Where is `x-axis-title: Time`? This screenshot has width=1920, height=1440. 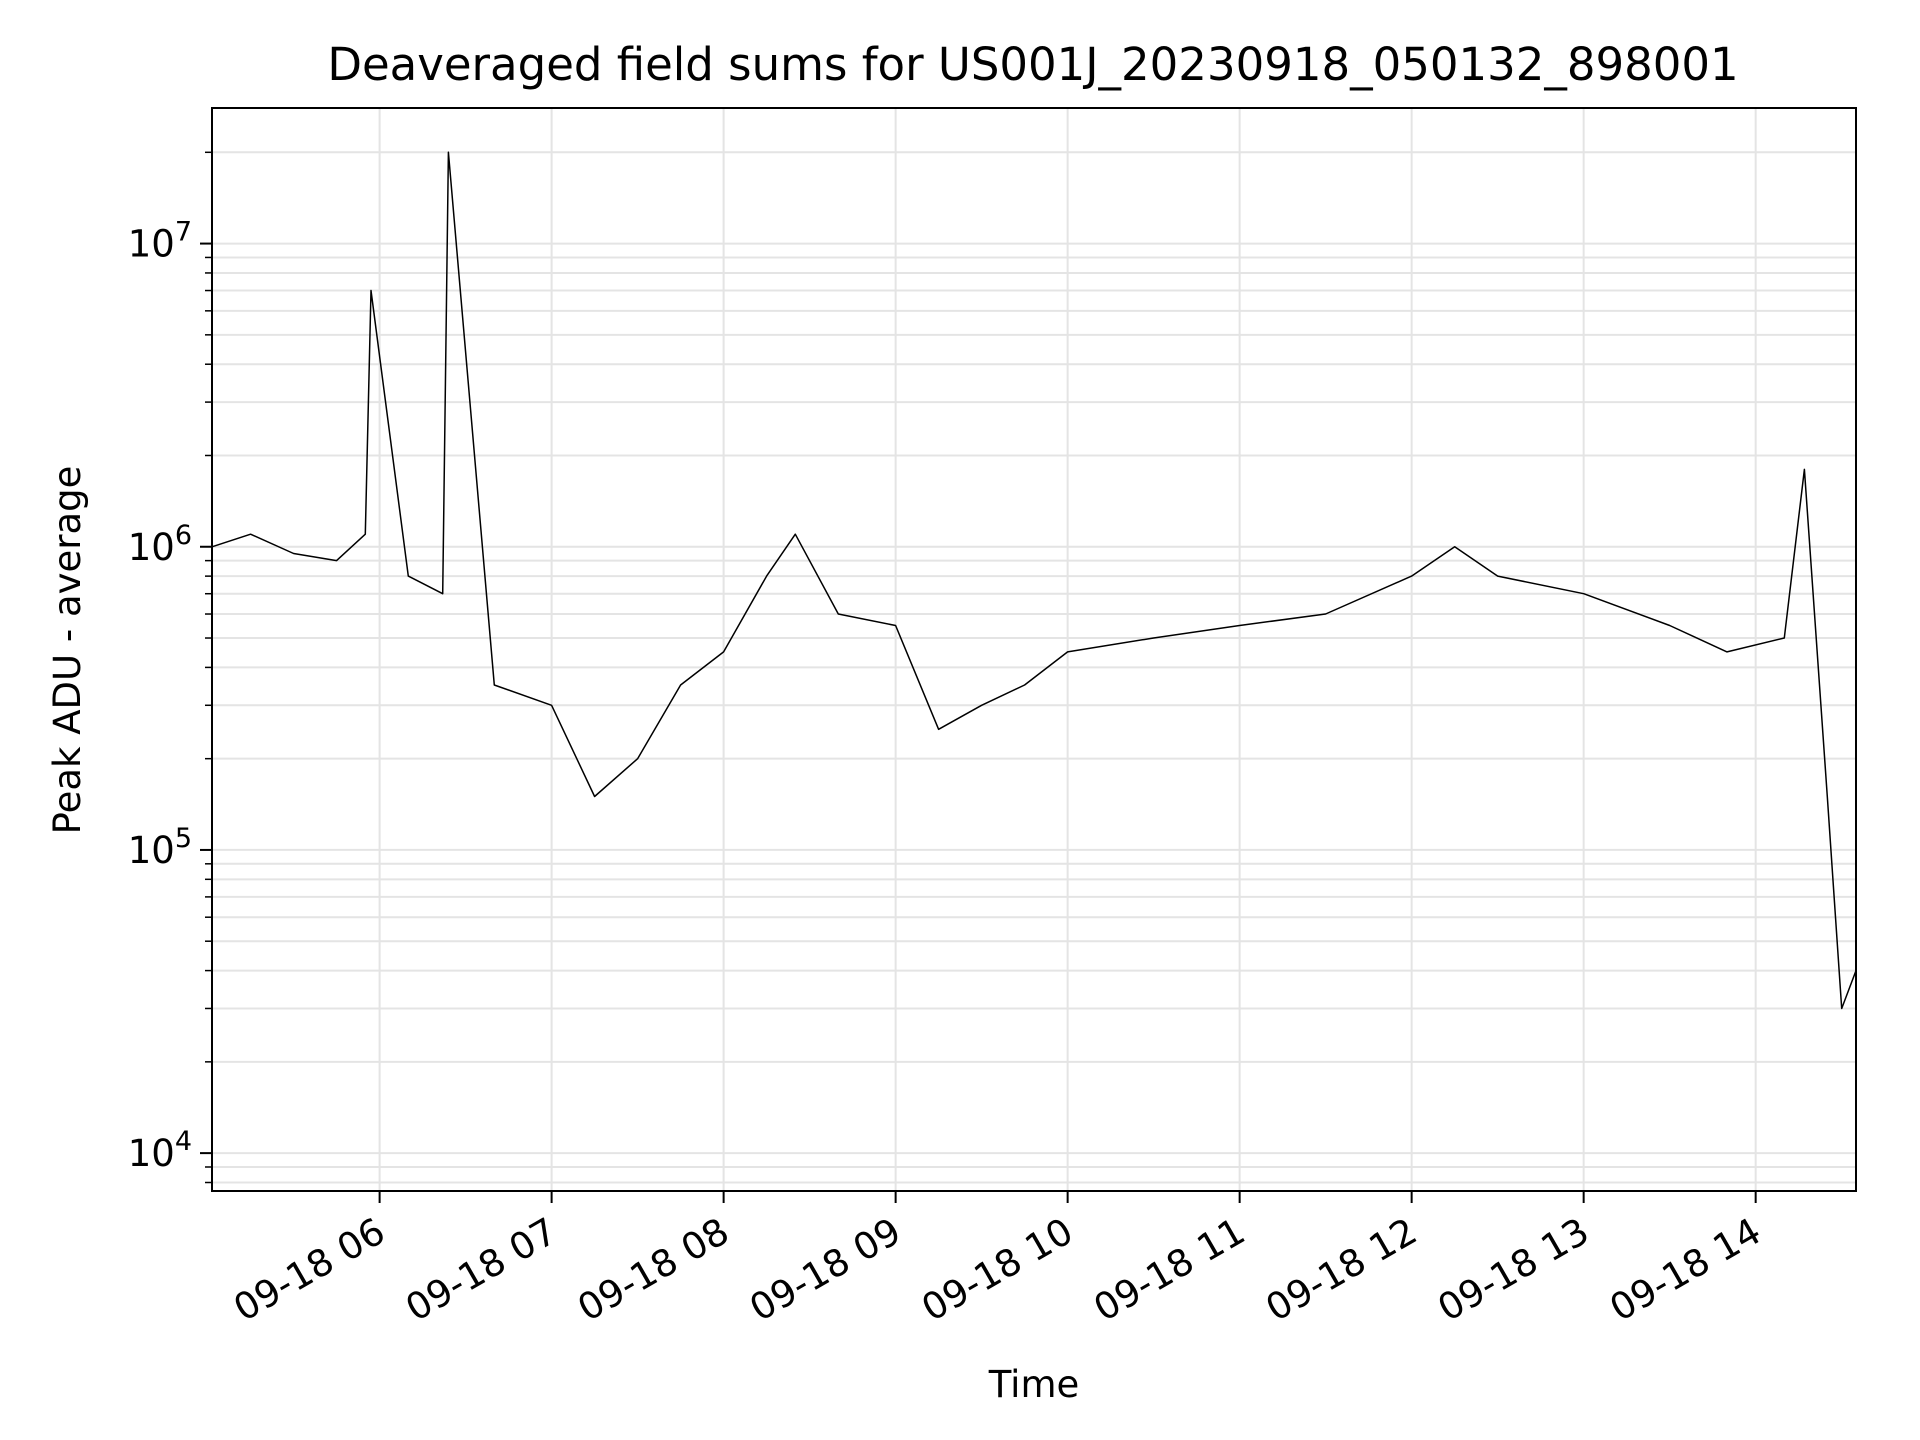
x-axis-title: Time is located at coordinates (1034, 1384).